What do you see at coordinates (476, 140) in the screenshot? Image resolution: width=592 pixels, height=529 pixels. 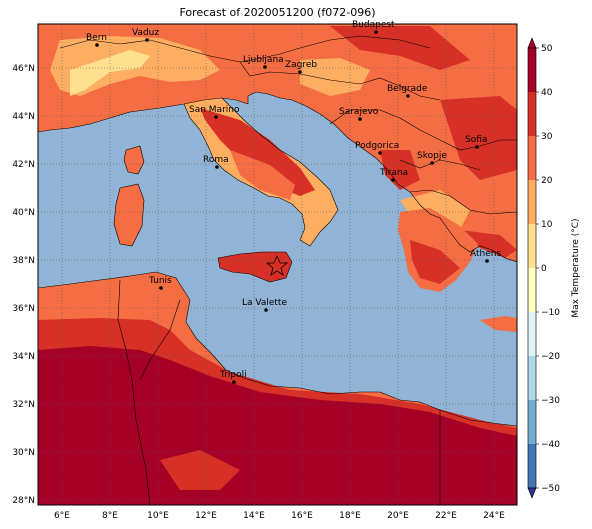 I see `city-label: Sofia` at bounding box center [476, 140].